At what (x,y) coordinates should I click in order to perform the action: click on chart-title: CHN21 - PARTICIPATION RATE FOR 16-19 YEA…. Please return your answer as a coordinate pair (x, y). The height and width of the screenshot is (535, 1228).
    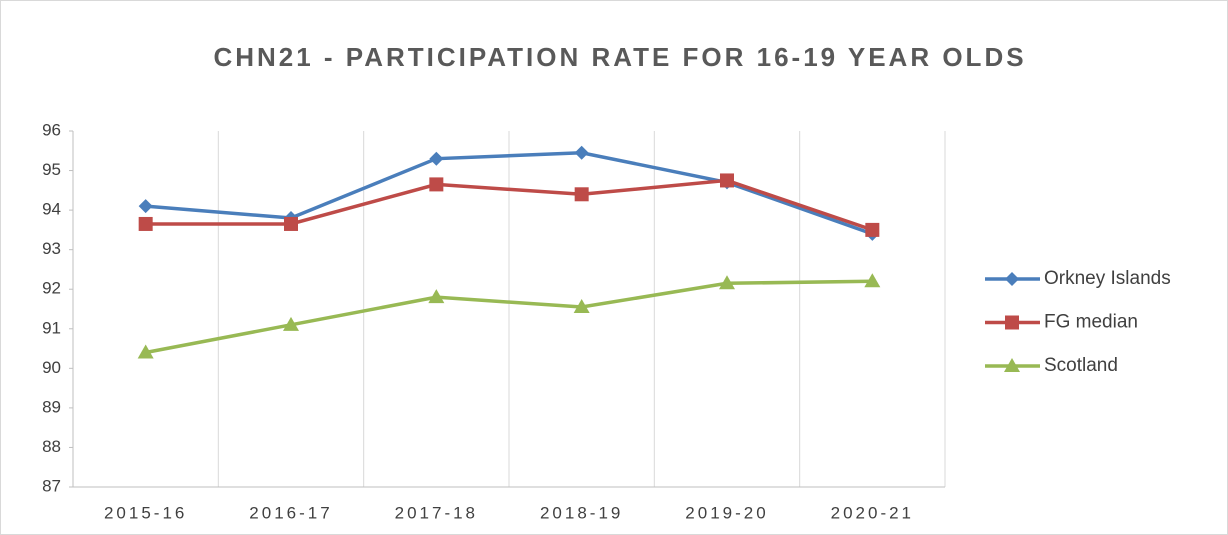
    Looking at the image, I should click on (620, 57).